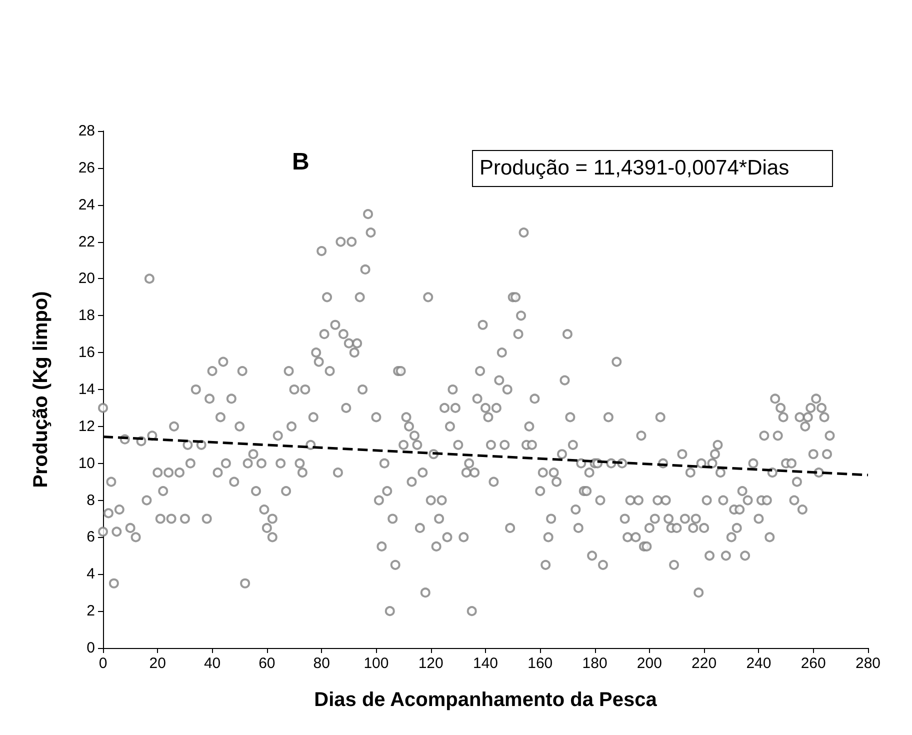  What do you see at coordinates (157, 663) in the screenshot?
I see `x-tick-label: 20` at bounding box center [157, 663].